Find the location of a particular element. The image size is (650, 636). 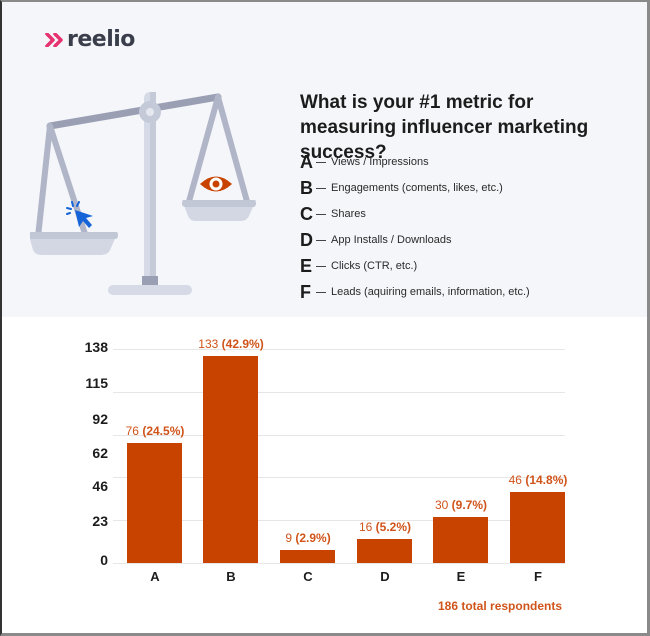

x-tick-label: E is located at coordinates (461, 576).